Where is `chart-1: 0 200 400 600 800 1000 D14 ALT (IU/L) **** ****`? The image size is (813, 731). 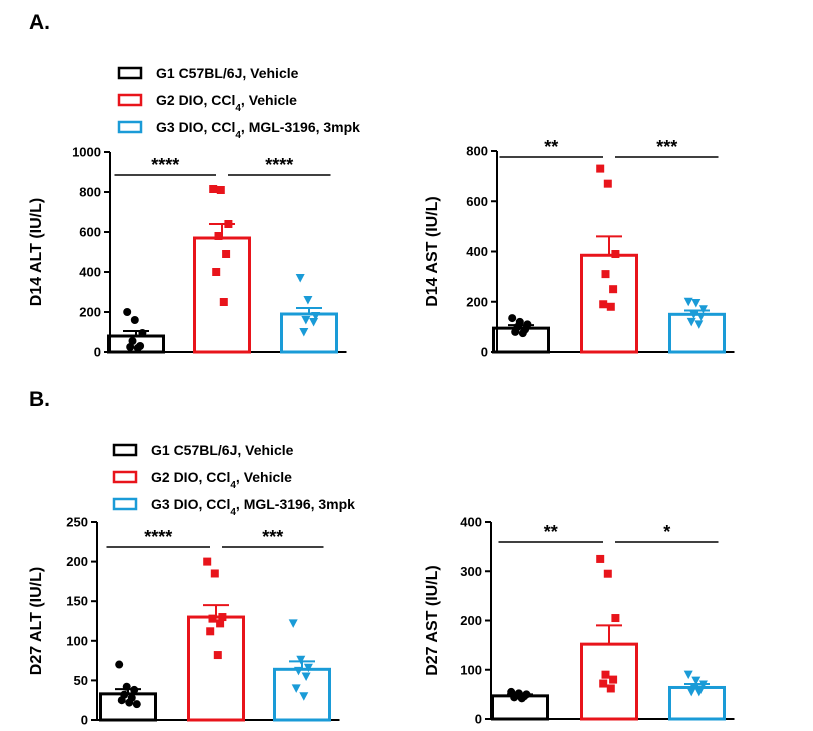
chart-1: 0 200 400 600 800 1000 D14 ALT (IU/L) **** **** is located at coordinates (187, 252).